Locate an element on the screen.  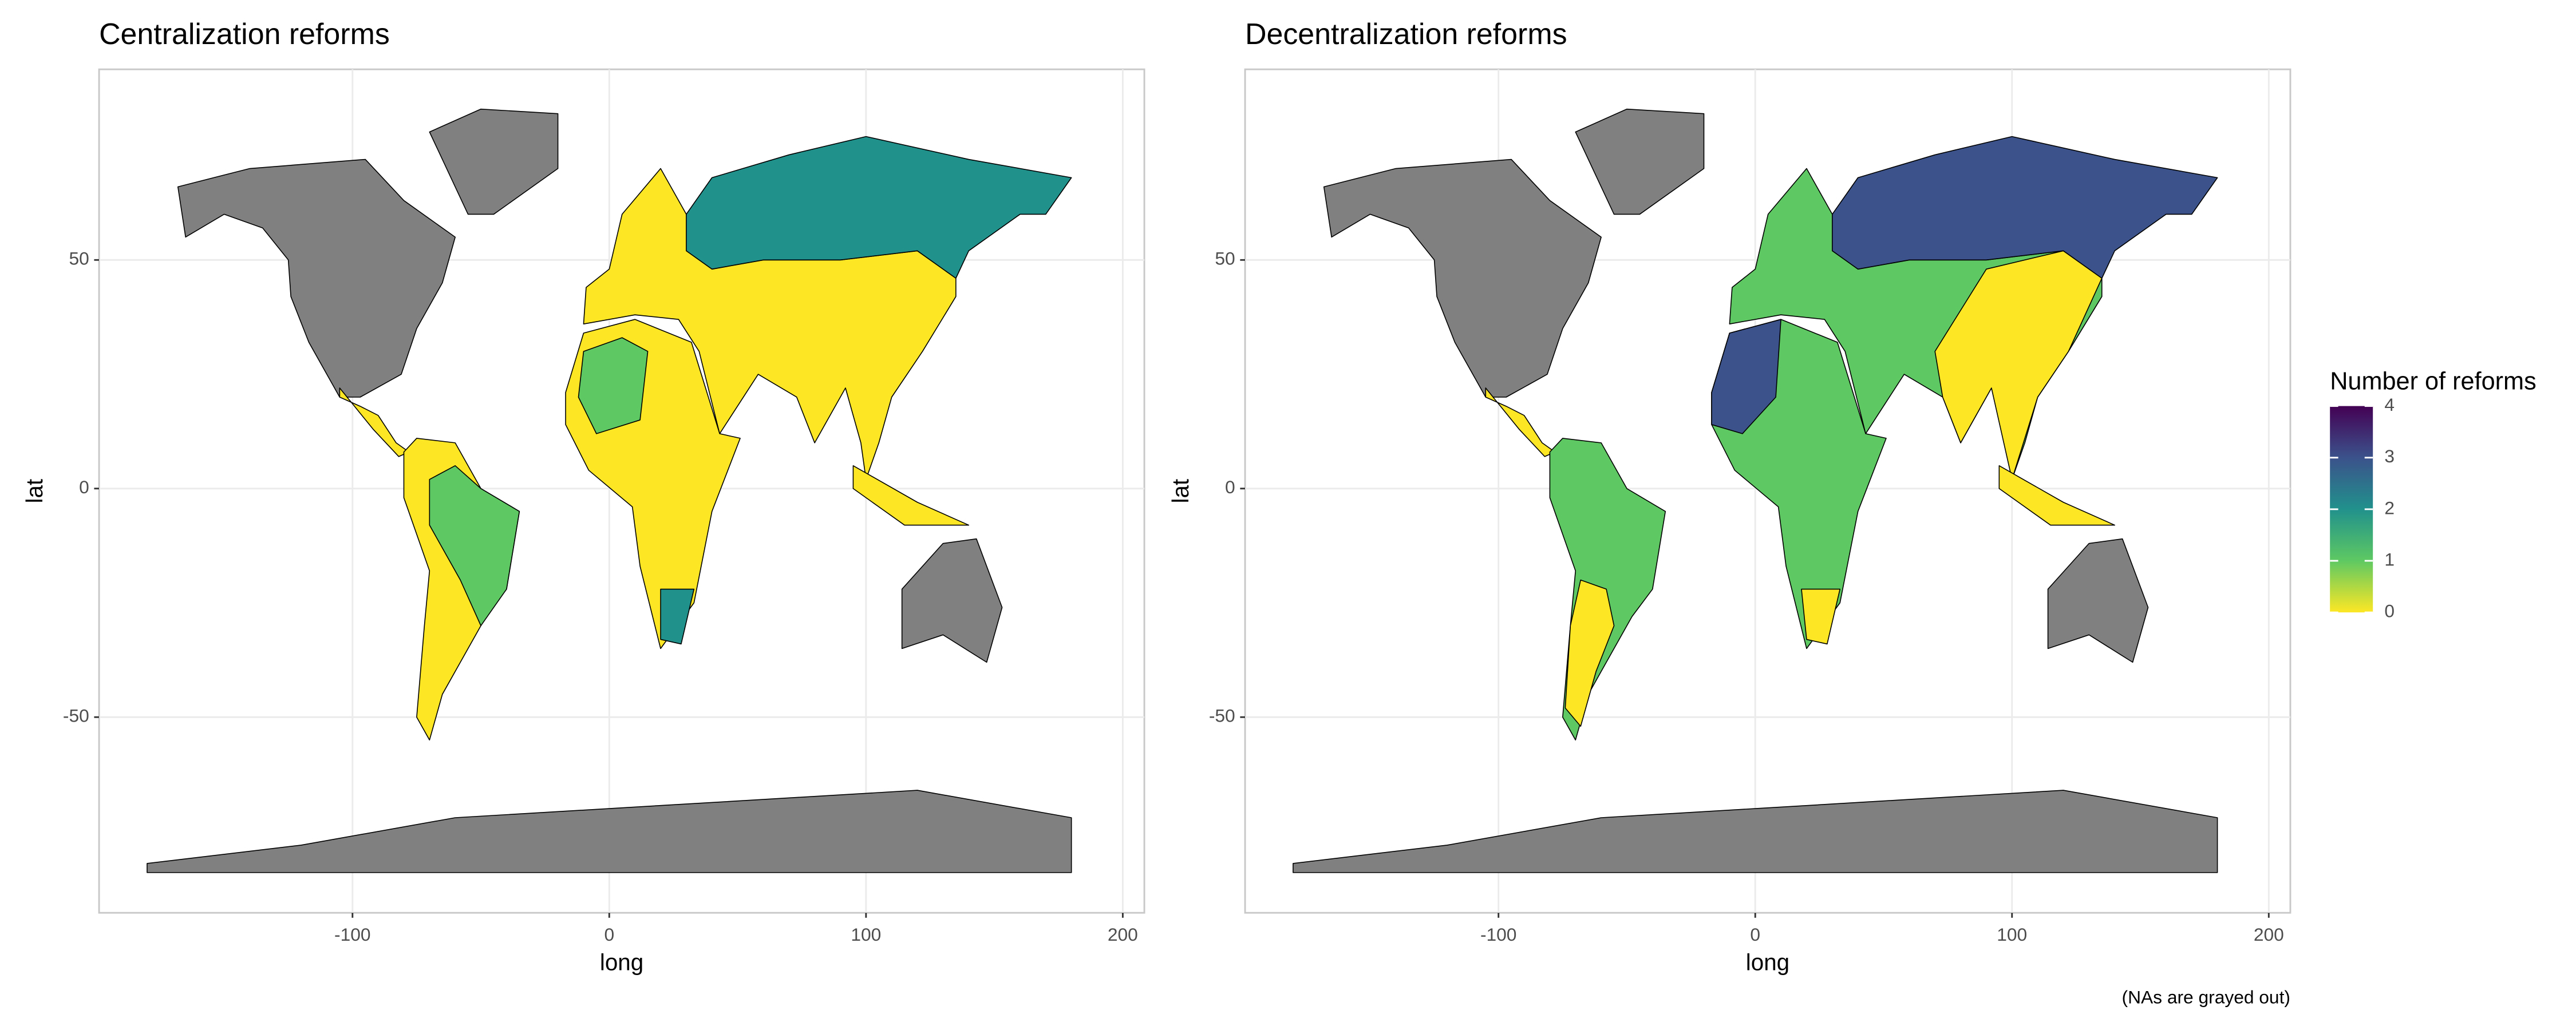
china-india is located at coordinates (2018, 365).